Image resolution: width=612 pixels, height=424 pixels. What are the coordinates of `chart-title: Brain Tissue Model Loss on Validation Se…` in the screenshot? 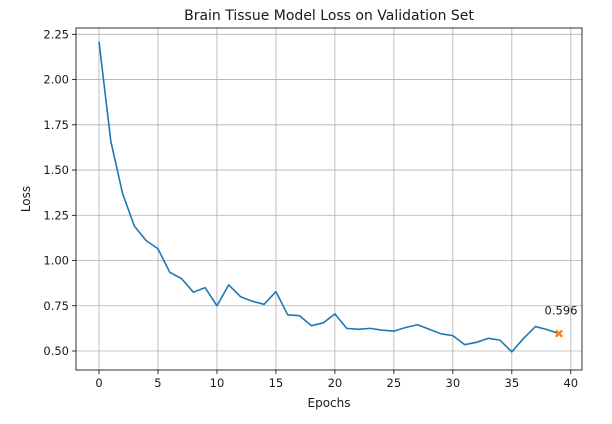 It's located at (329, 16).